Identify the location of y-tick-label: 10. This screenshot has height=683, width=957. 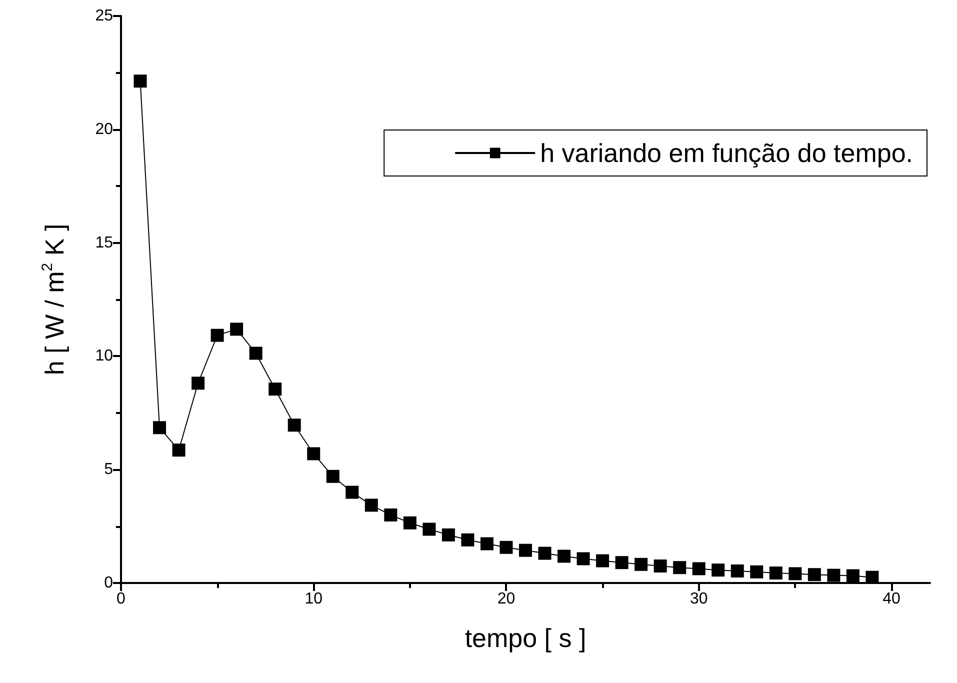
(104, 356).